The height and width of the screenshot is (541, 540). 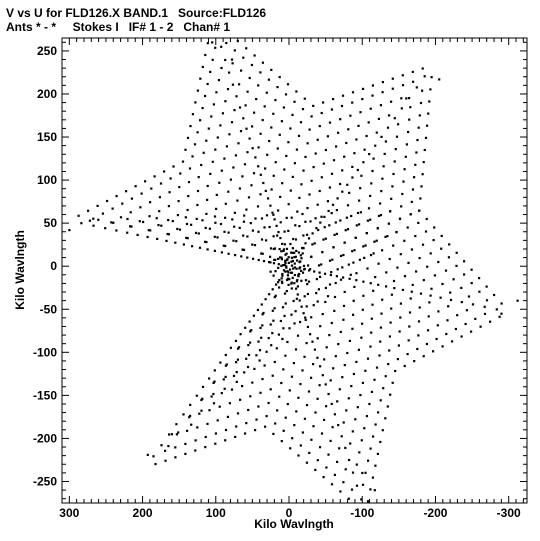 I want to click on y-tick-label: -150, so click(x=45, y=395).